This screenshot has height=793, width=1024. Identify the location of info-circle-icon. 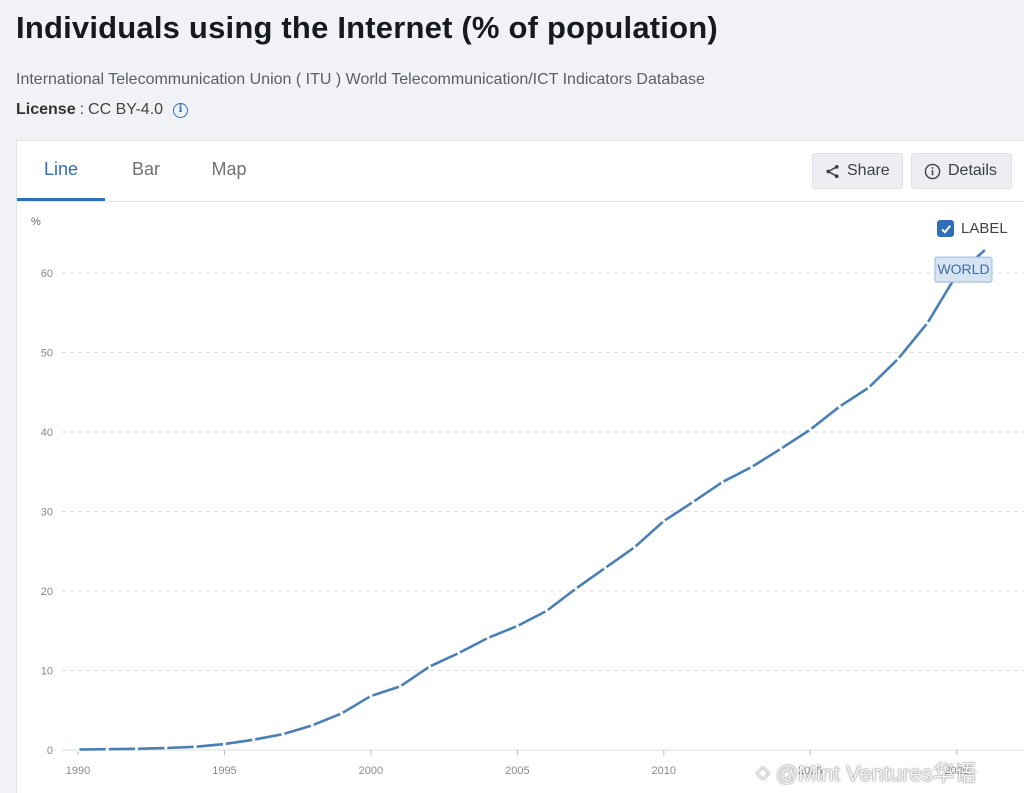
(932, 171).